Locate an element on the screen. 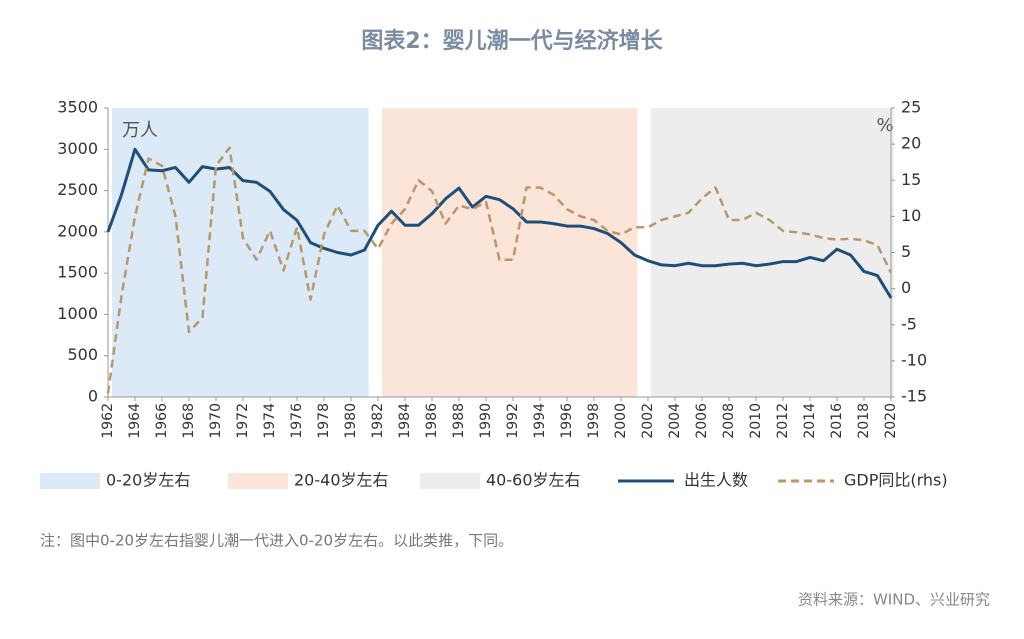  x-tick-label: 2000 is located at coordinates (621, 421).